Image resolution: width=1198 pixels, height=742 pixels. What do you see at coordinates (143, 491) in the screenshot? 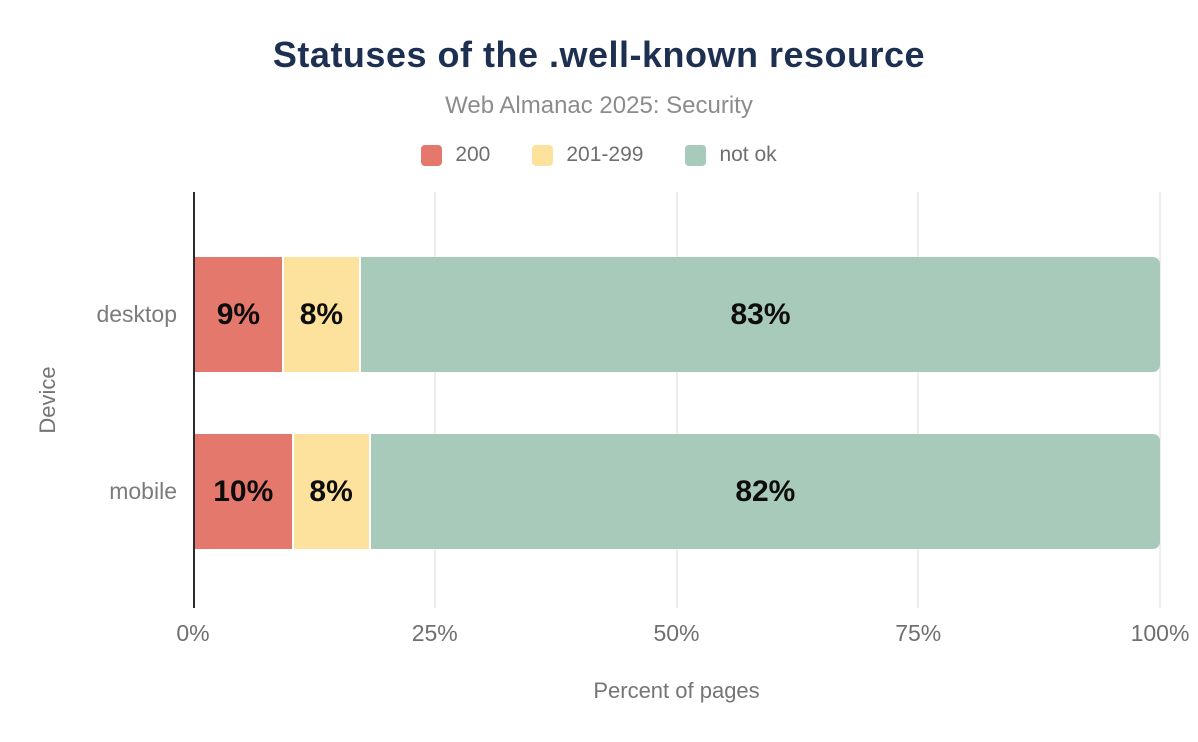
I see `category-label-mobile: mobile` at bounding box center [143, 491].